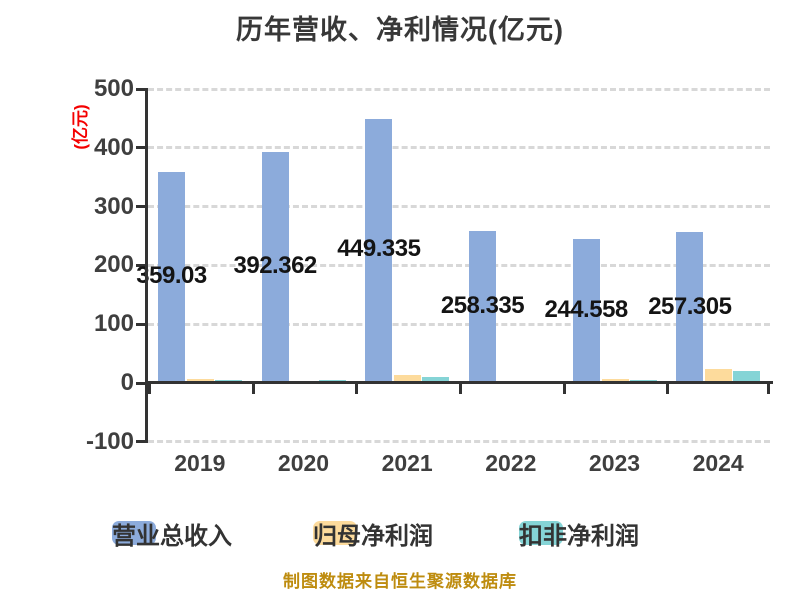 This screenshot has width=800, height=600. What do you see at coordinates (149, 388) in the screenshot?
I see `x-tick-2019` at bounding box center [149, 388].